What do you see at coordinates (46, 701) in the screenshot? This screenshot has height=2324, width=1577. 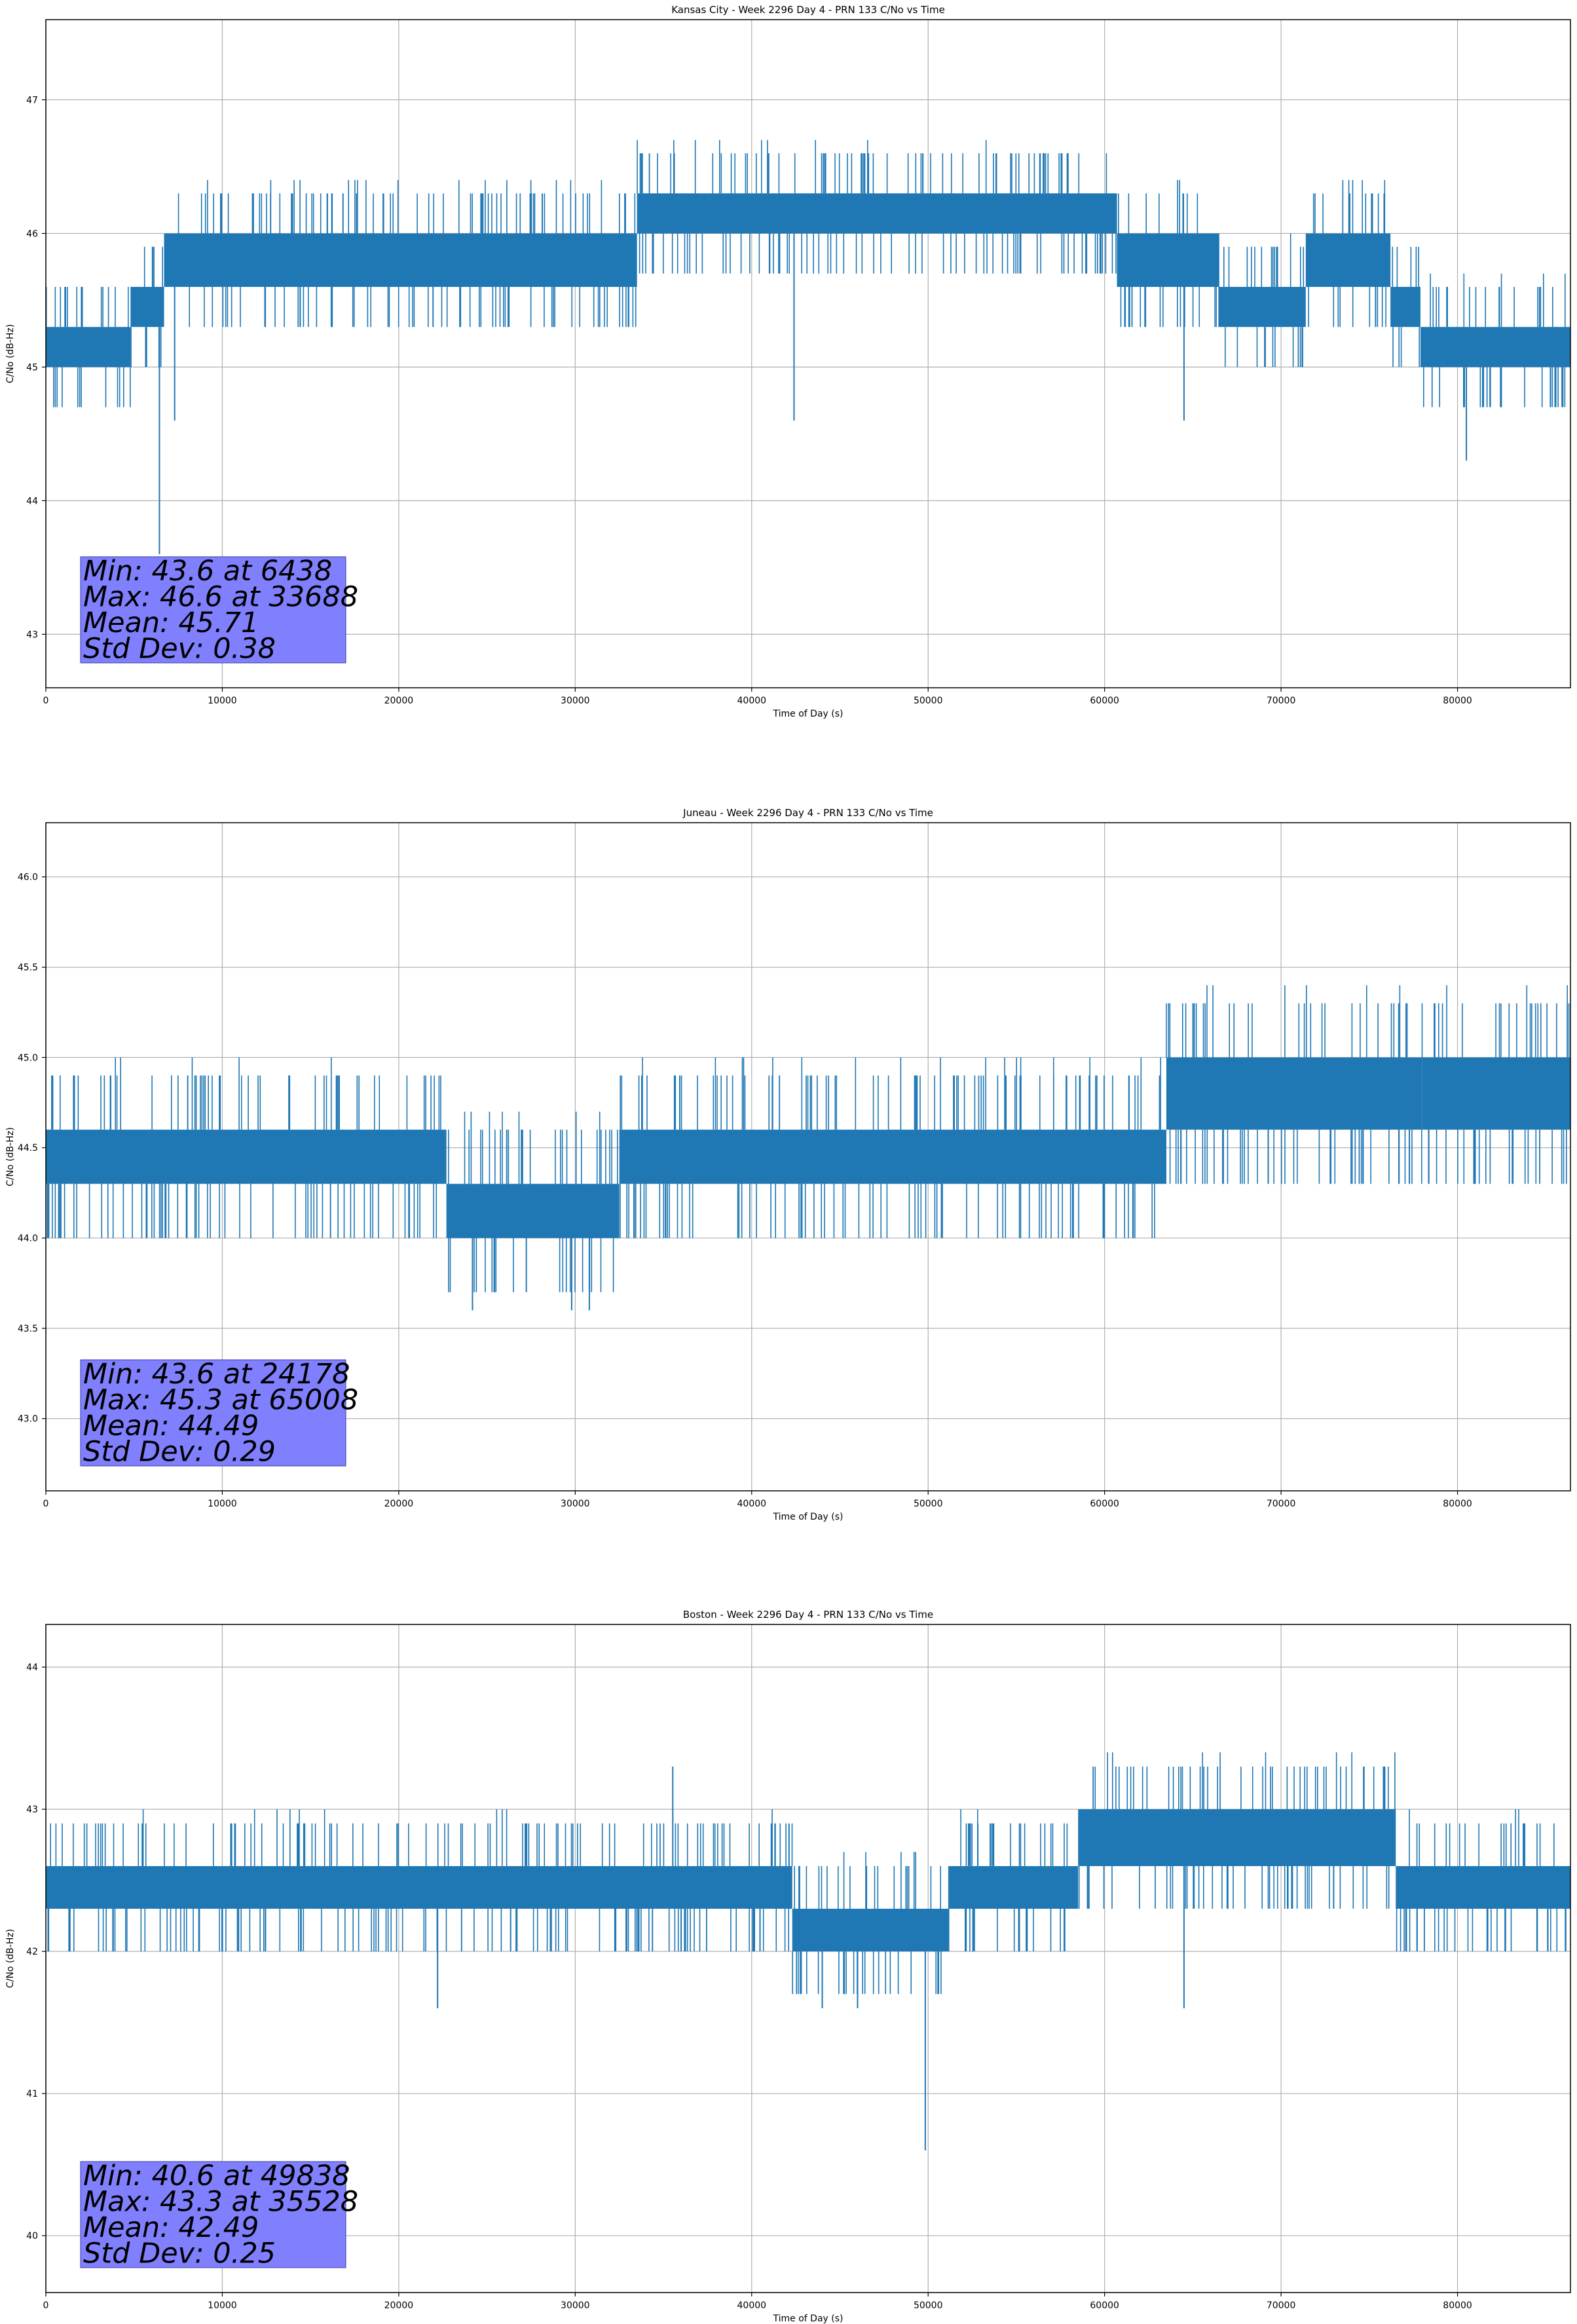 I see `x-tick-label: 0` at bounding box center [46, 701].